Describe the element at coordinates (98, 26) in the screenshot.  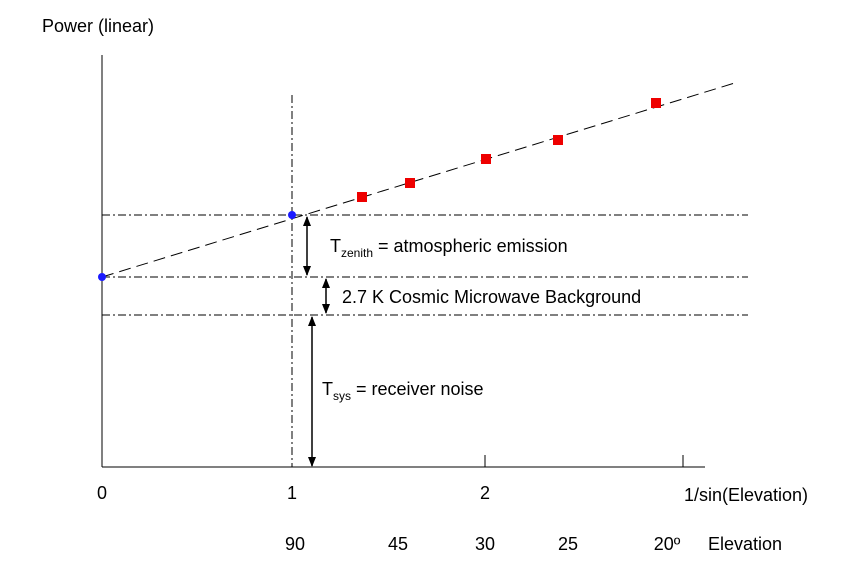
I see `y-axis-label: Power (linear)` at that location.